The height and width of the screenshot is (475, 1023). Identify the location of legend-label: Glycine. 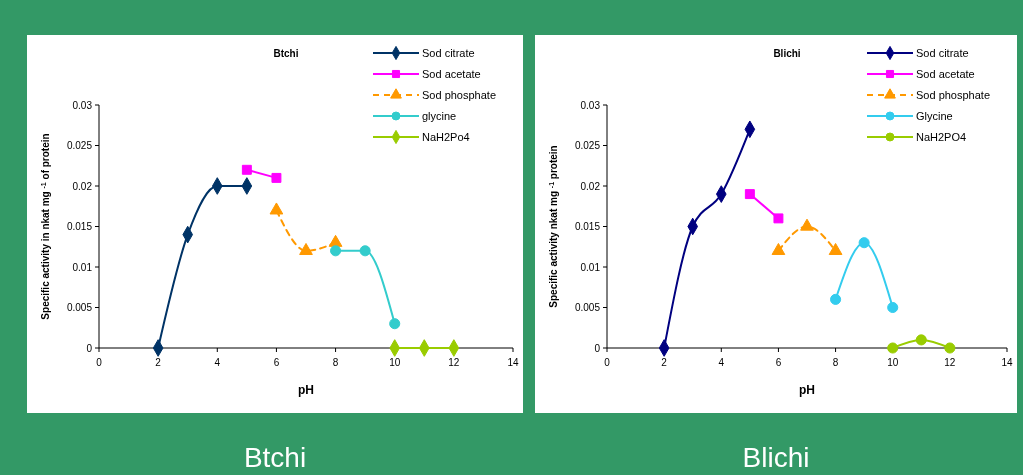
(934, 116).